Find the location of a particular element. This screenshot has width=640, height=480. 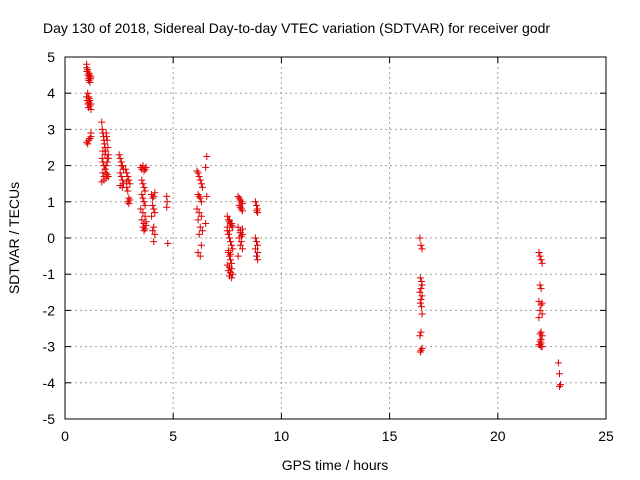

x-tick-label: 0 is located at coordinates (65, 436).